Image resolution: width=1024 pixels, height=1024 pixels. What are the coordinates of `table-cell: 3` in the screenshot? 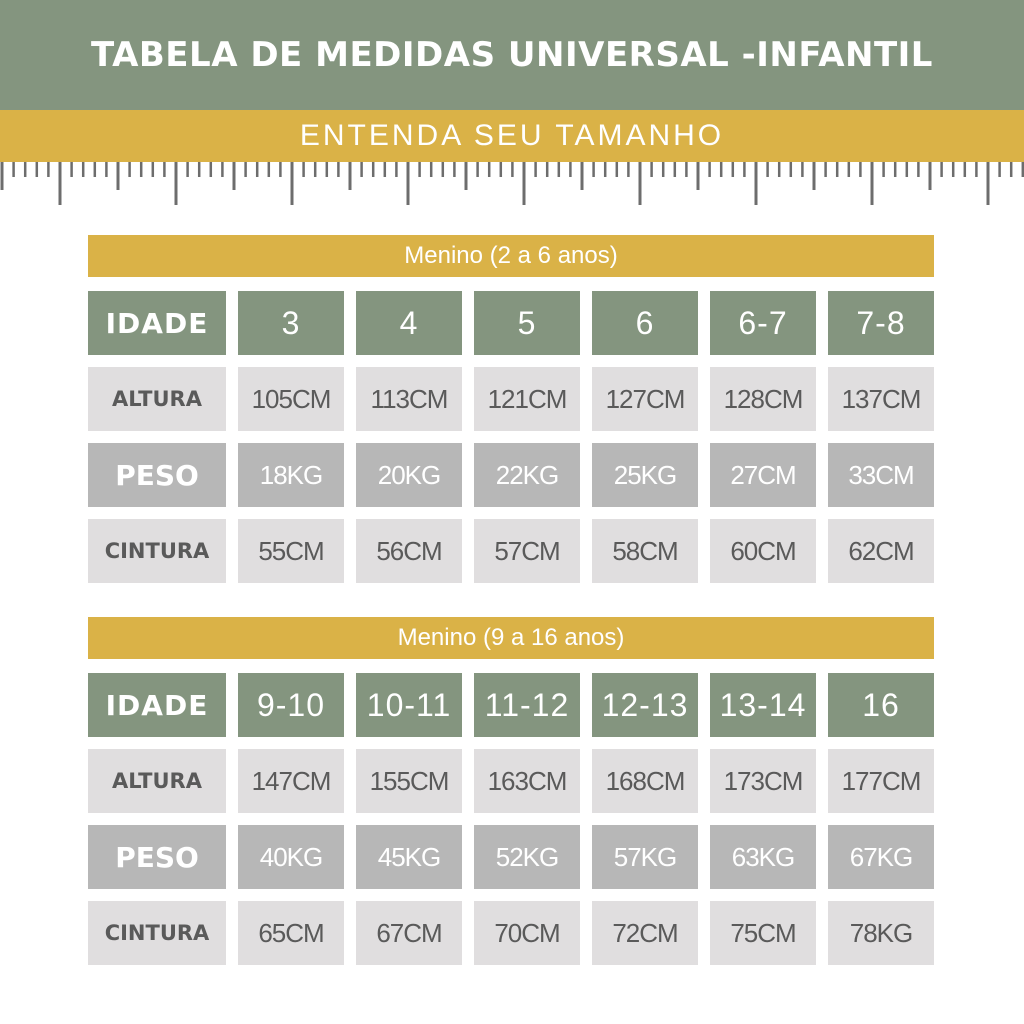 It's located at (291, 323).